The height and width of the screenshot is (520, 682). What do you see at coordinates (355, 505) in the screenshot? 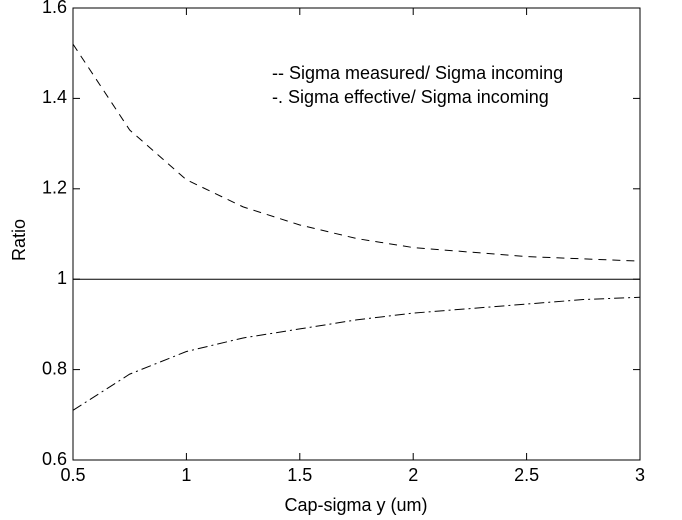
I see `x-axis-label: Cap-sigma y (um)` at bounding box center [355, 505].